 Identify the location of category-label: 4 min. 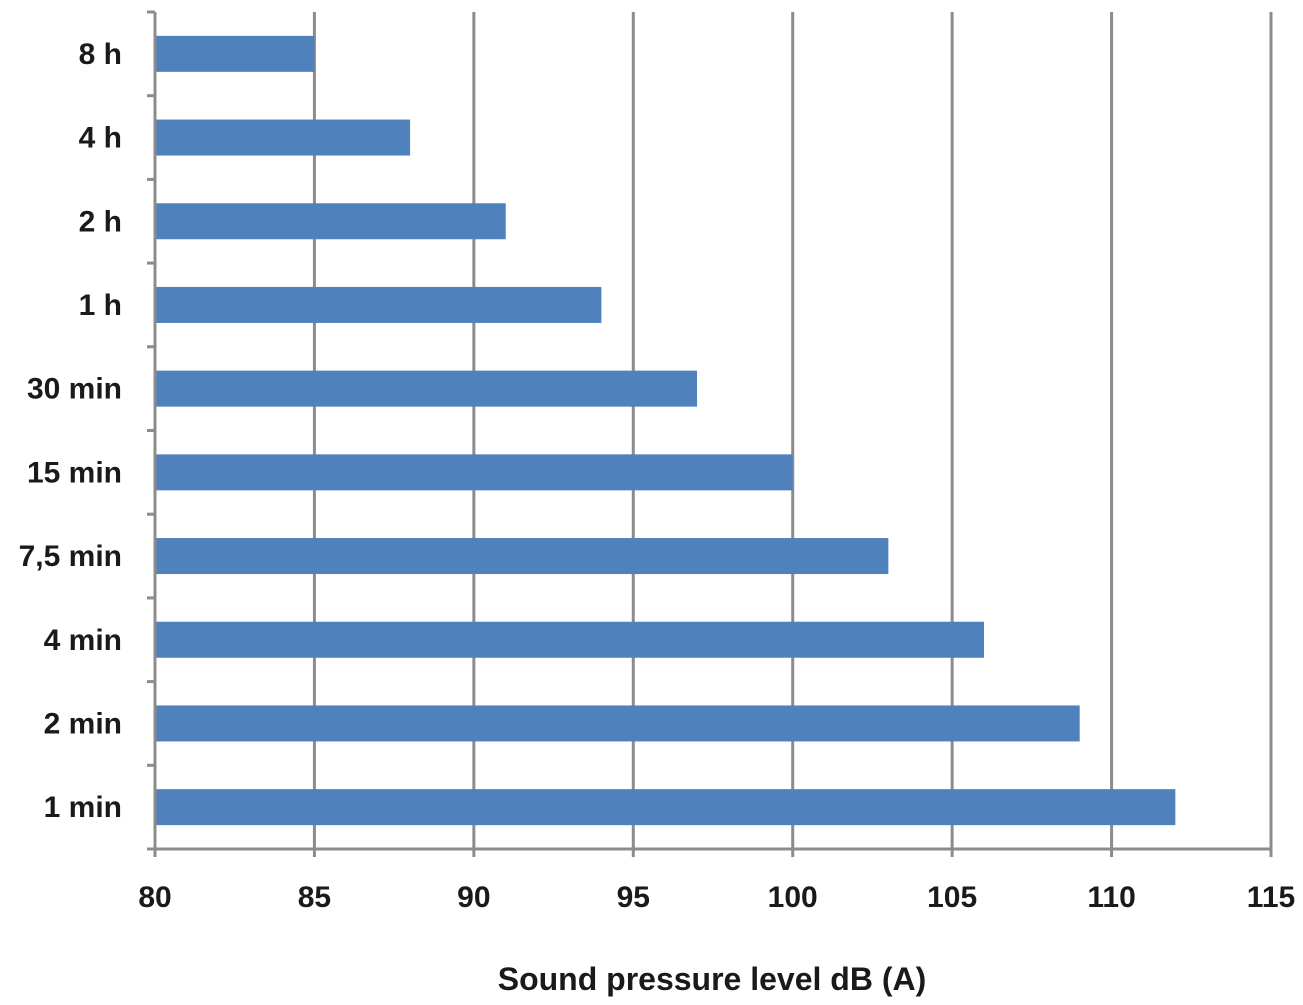
(83, 640).